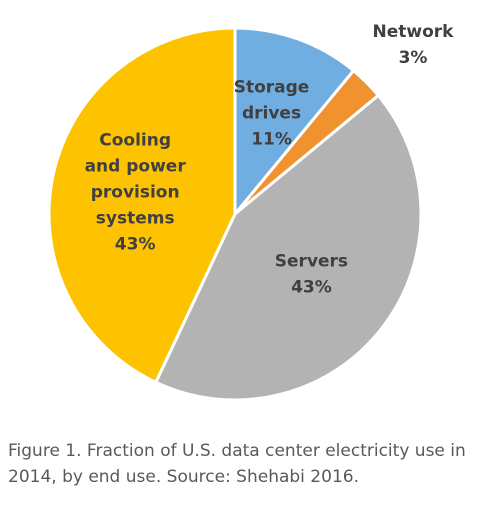 The image size is (480, 506). I want to click on slice-name-label: provision, so click(135, 193).